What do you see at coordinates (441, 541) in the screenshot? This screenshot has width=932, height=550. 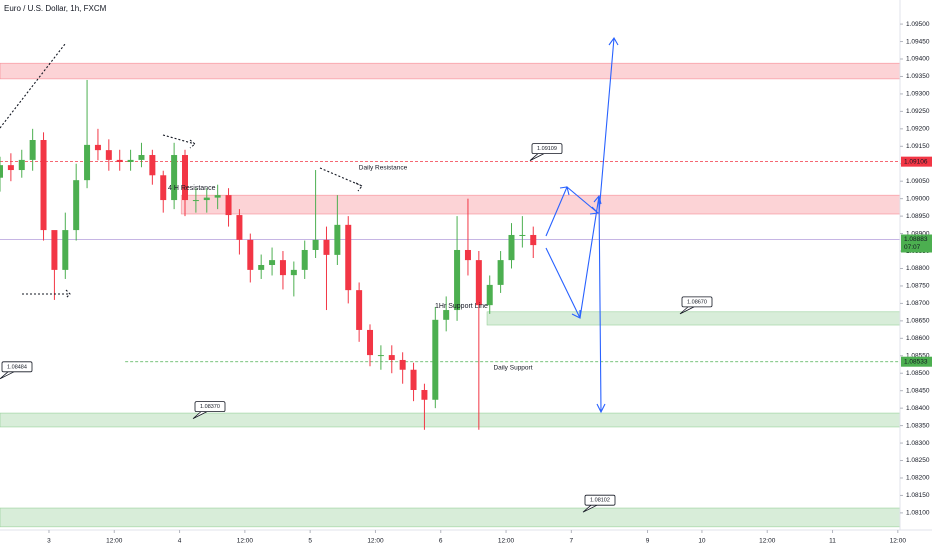 I see `x-tick-label: 6` at bounding box center [441, 541].